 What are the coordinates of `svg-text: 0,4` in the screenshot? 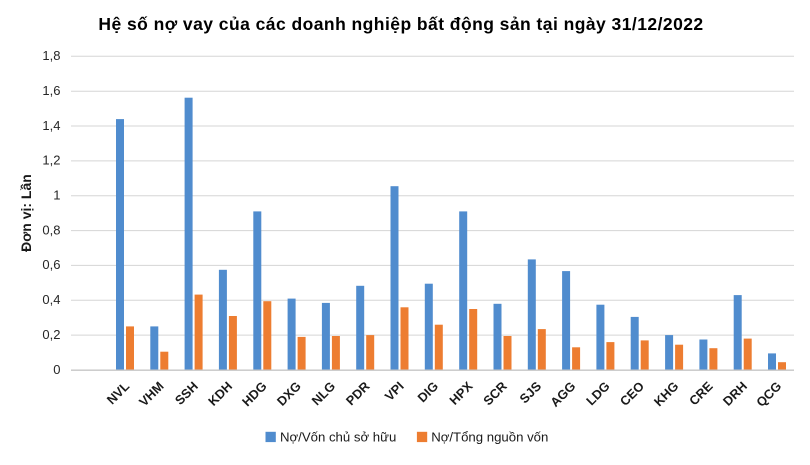 It's located at (51, 299).